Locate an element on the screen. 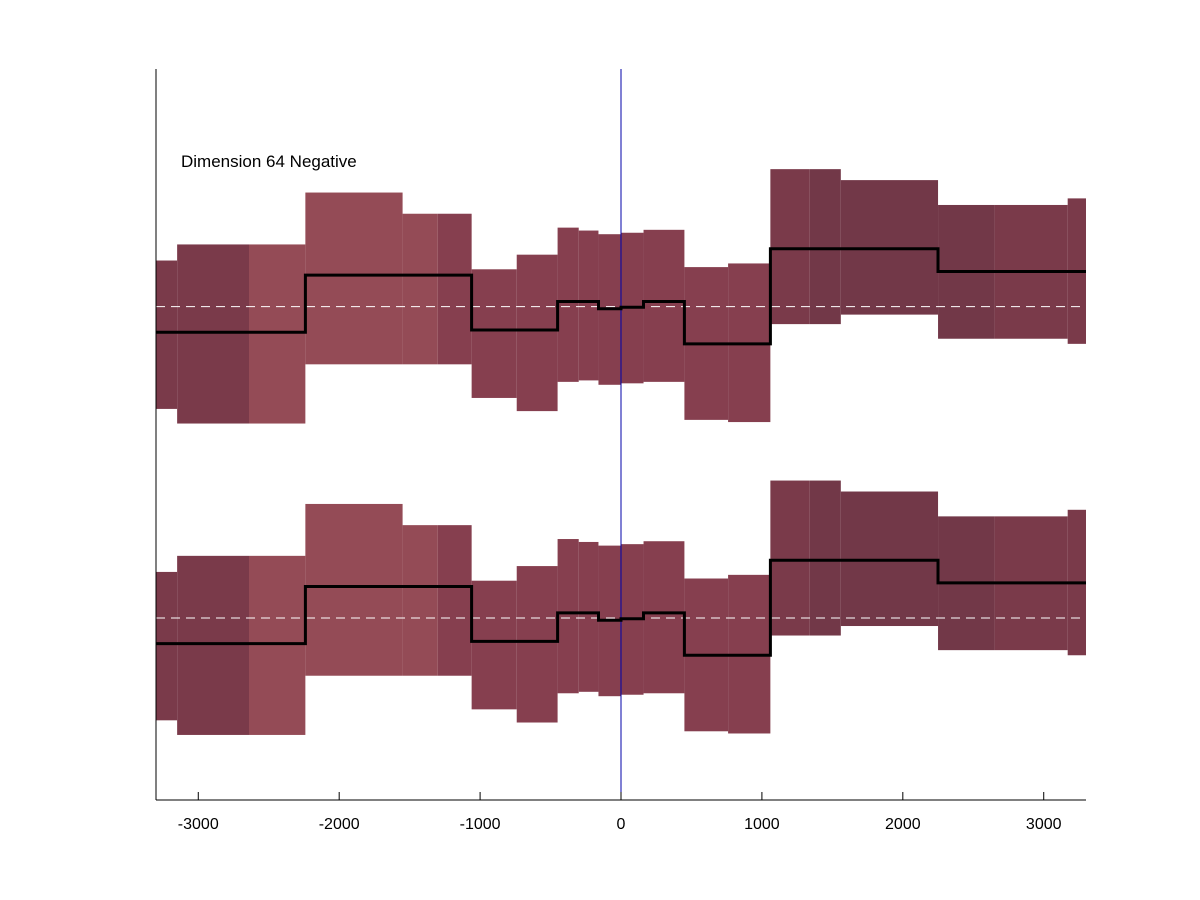  x-tick-label: 0 is located at coordinates (621, 824).